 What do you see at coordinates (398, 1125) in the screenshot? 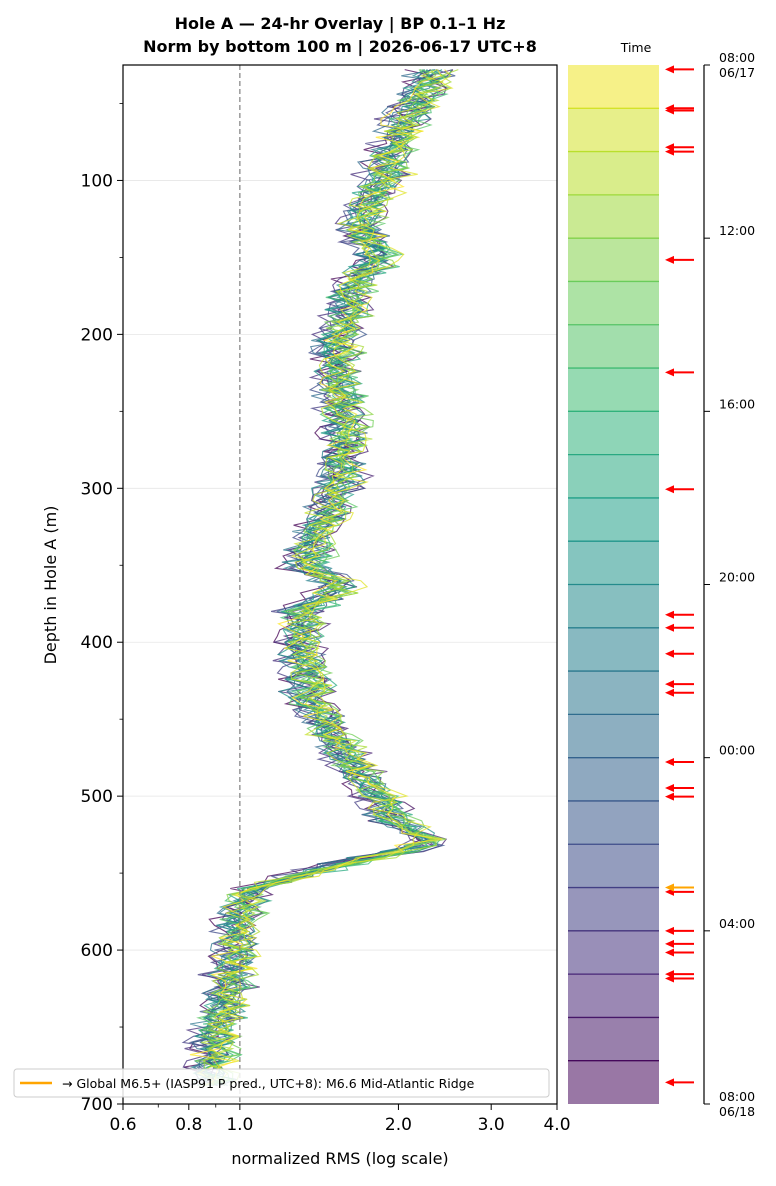
I see `x-tick-label: 2.0` at bounding box center [398, 1125].